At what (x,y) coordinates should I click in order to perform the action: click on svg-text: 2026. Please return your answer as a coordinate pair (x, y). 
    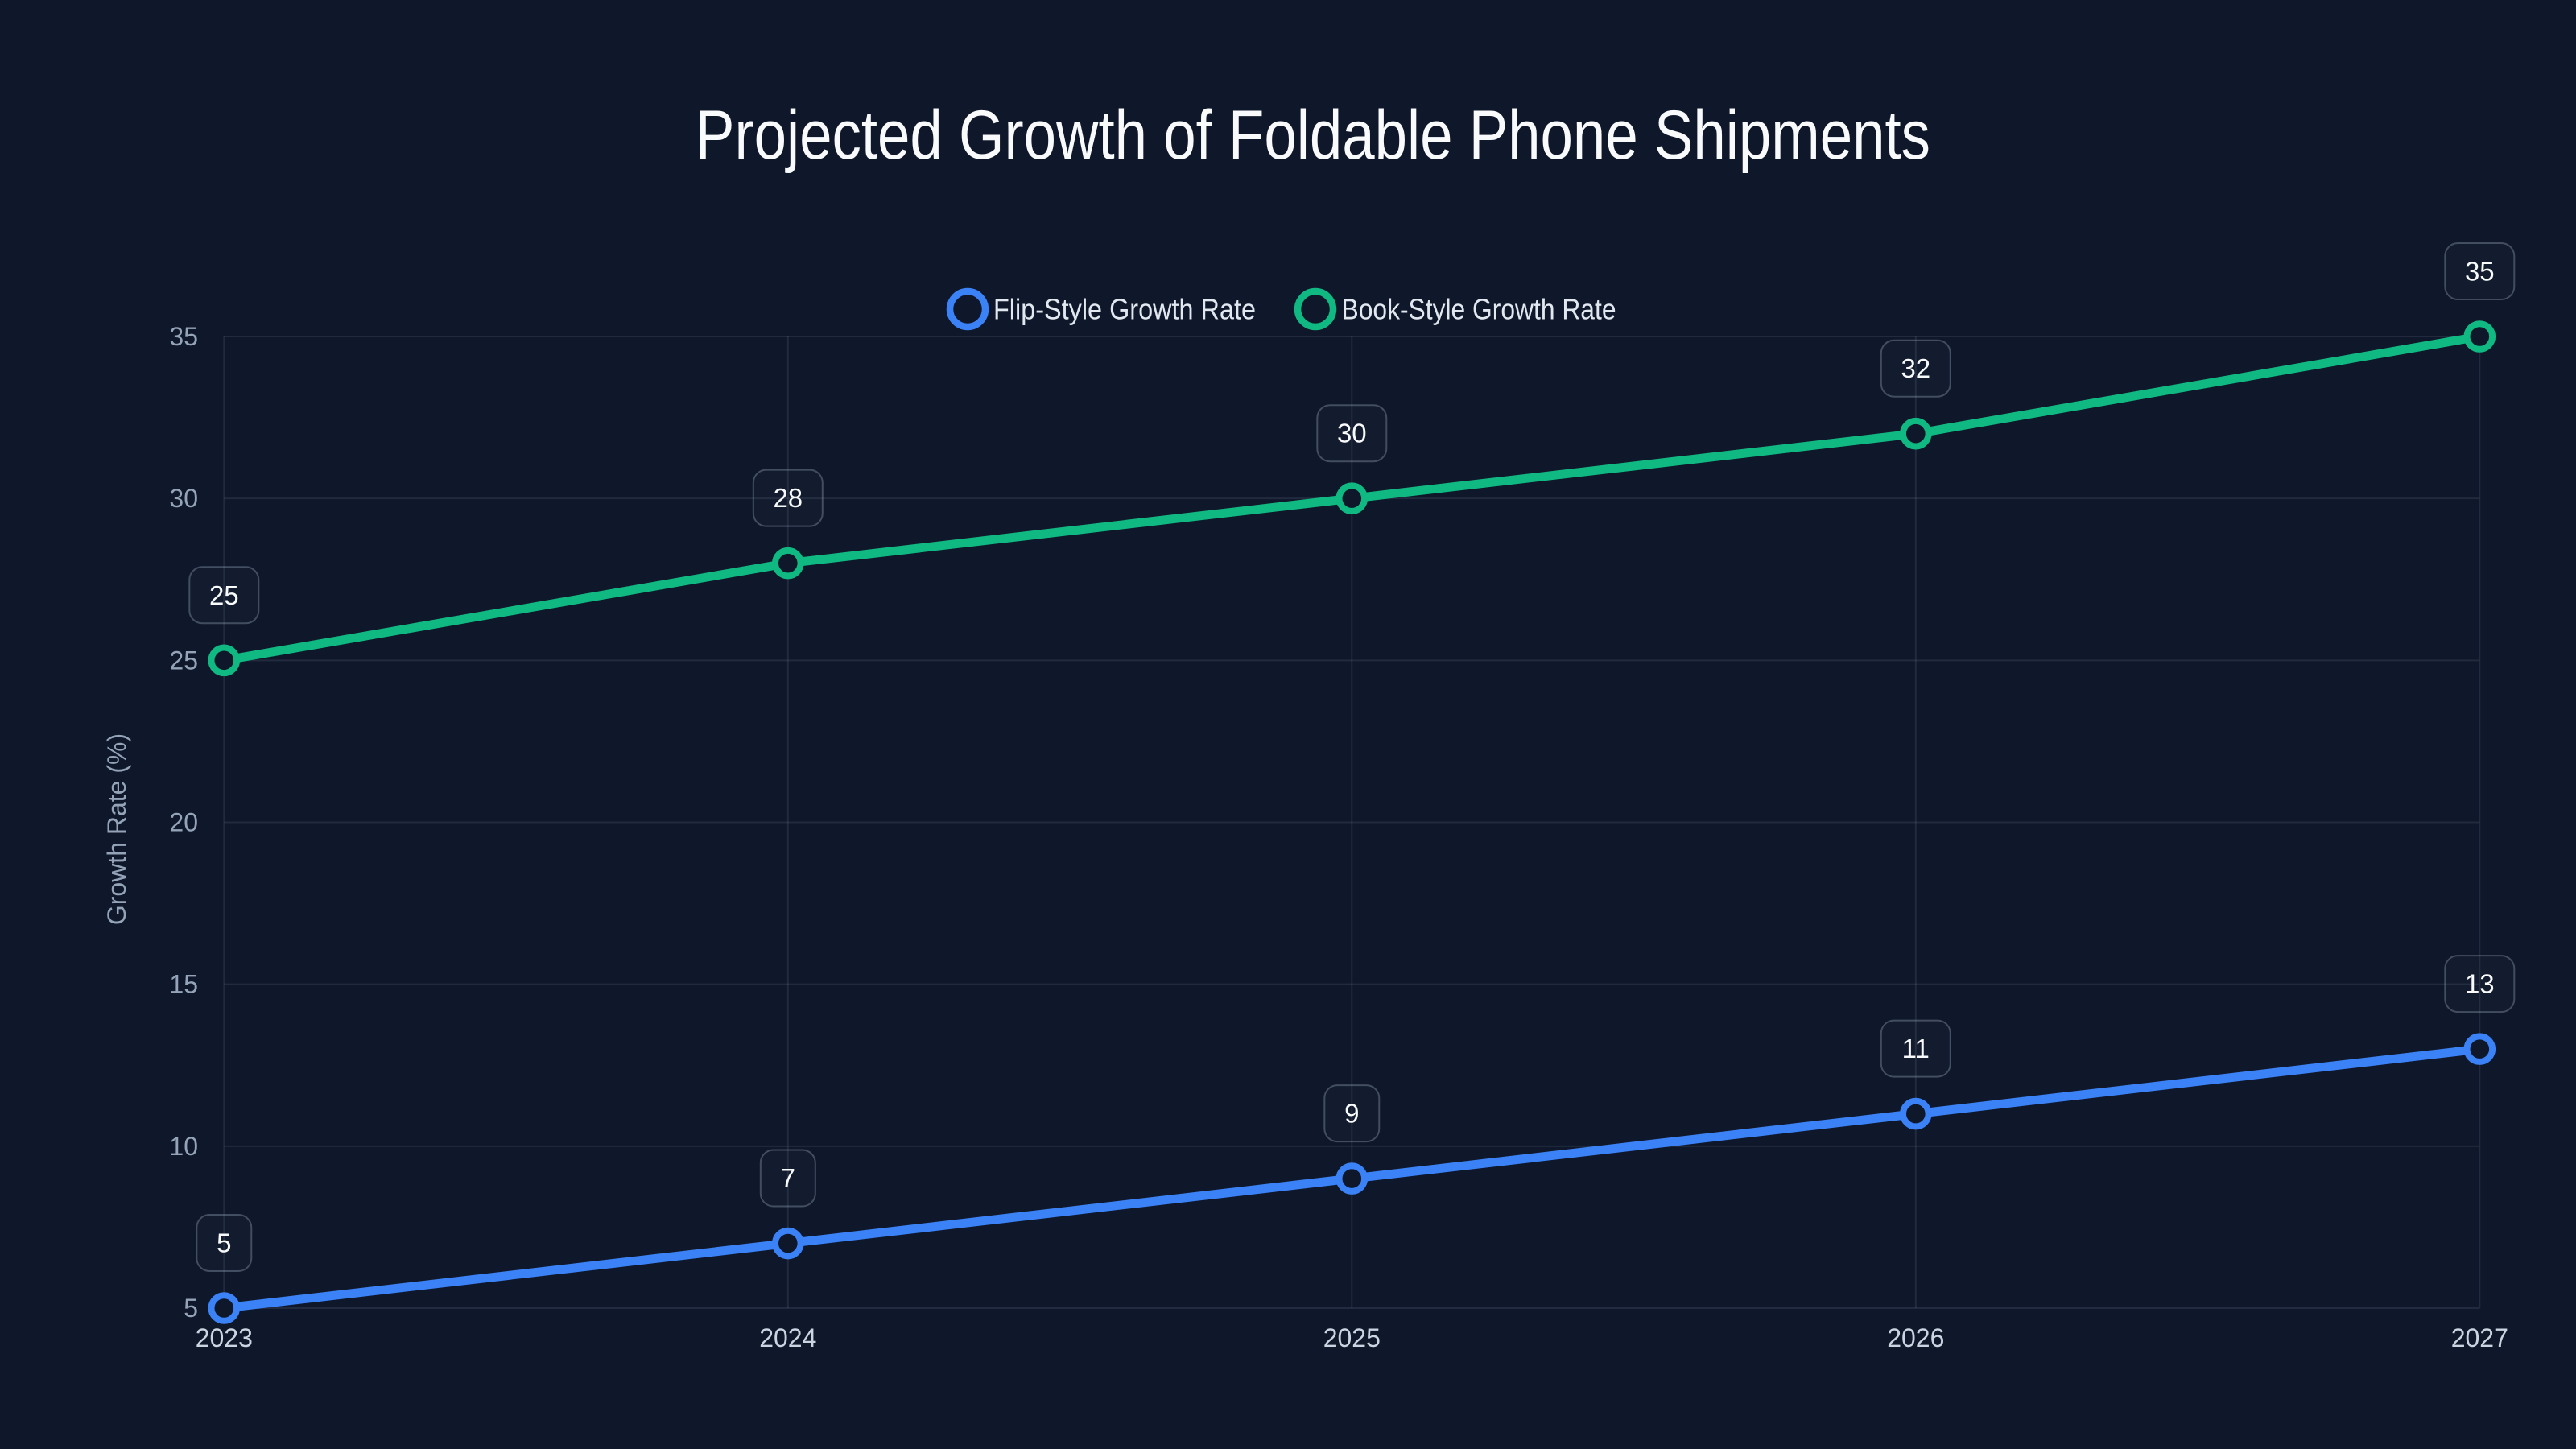
    Looking at the image, I should click on (1915, 1337).